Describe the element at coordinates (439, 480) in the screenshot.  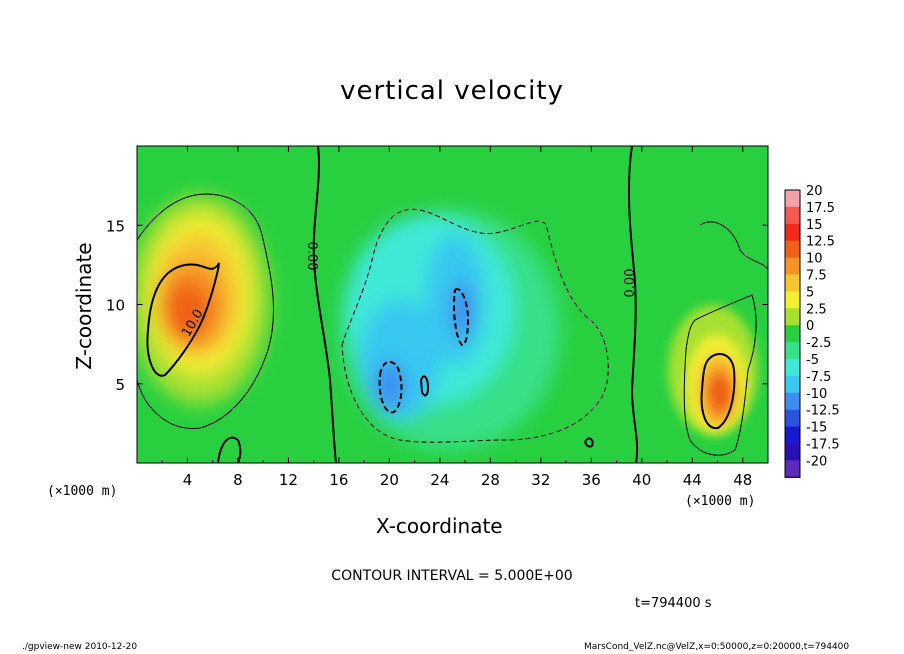
I see `x-tick-label: 24` at that location.